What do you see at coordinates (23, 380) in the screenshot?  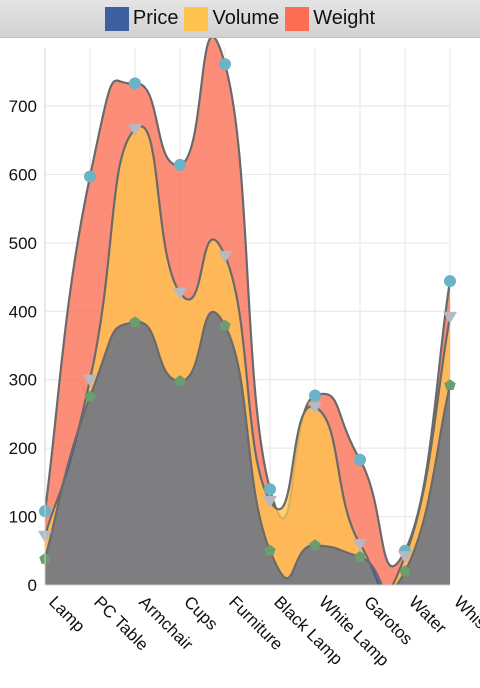 I see `y-tick-label-300: 300` at bounding box center [23, 380].